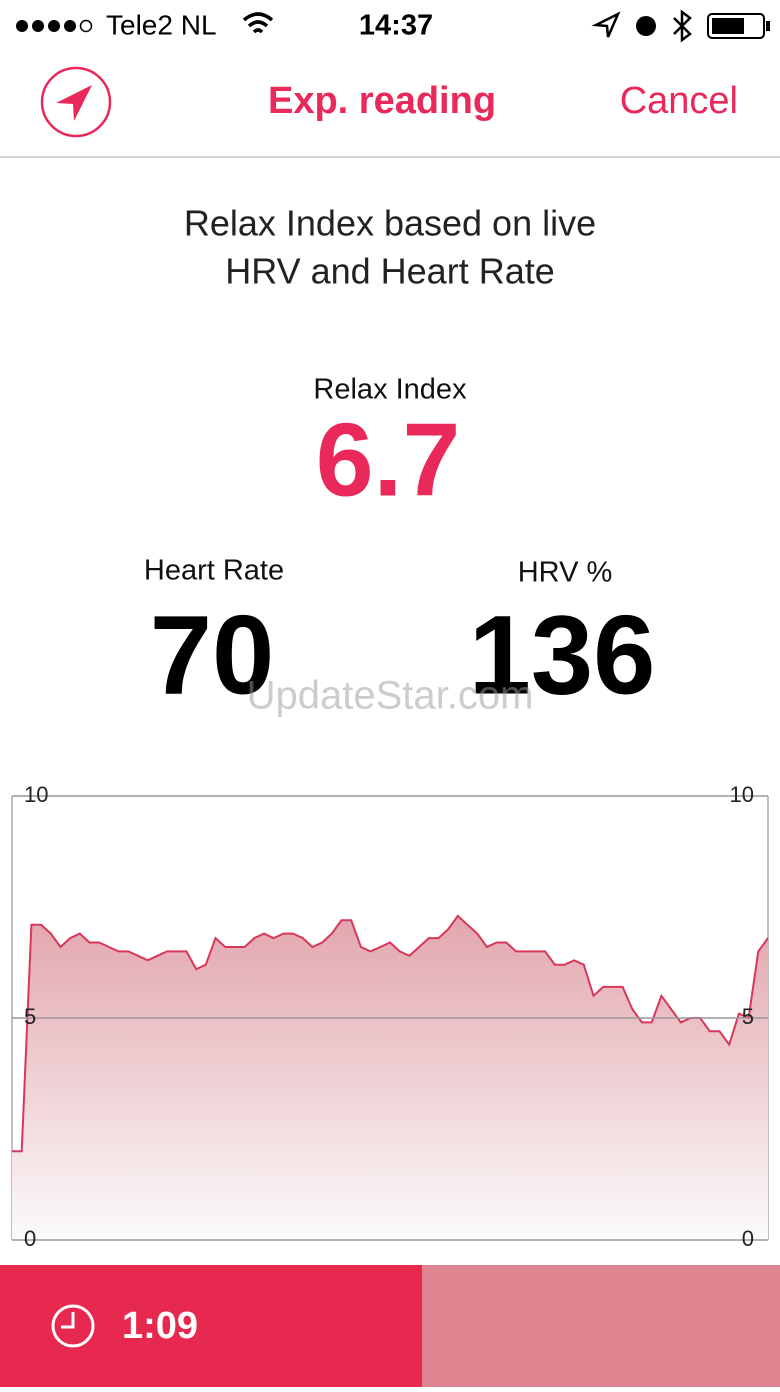 The image size is (780, 1392). Describe the element at coordinates (388, 460) in the screenshot. I see `relax-index-value: 6.7` at that location.